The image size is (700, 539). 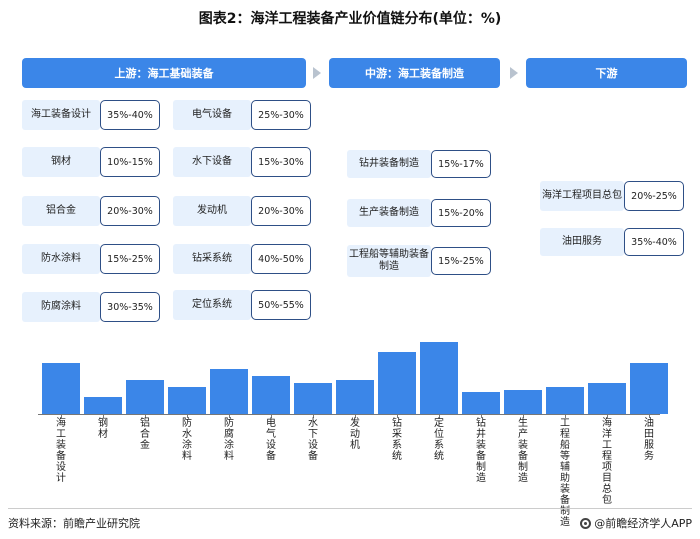 What do you see at coordinates (229, 440) in the screenshot?
I see `x-tick-label: 防腐涂料` at bounding box center [229, 440].